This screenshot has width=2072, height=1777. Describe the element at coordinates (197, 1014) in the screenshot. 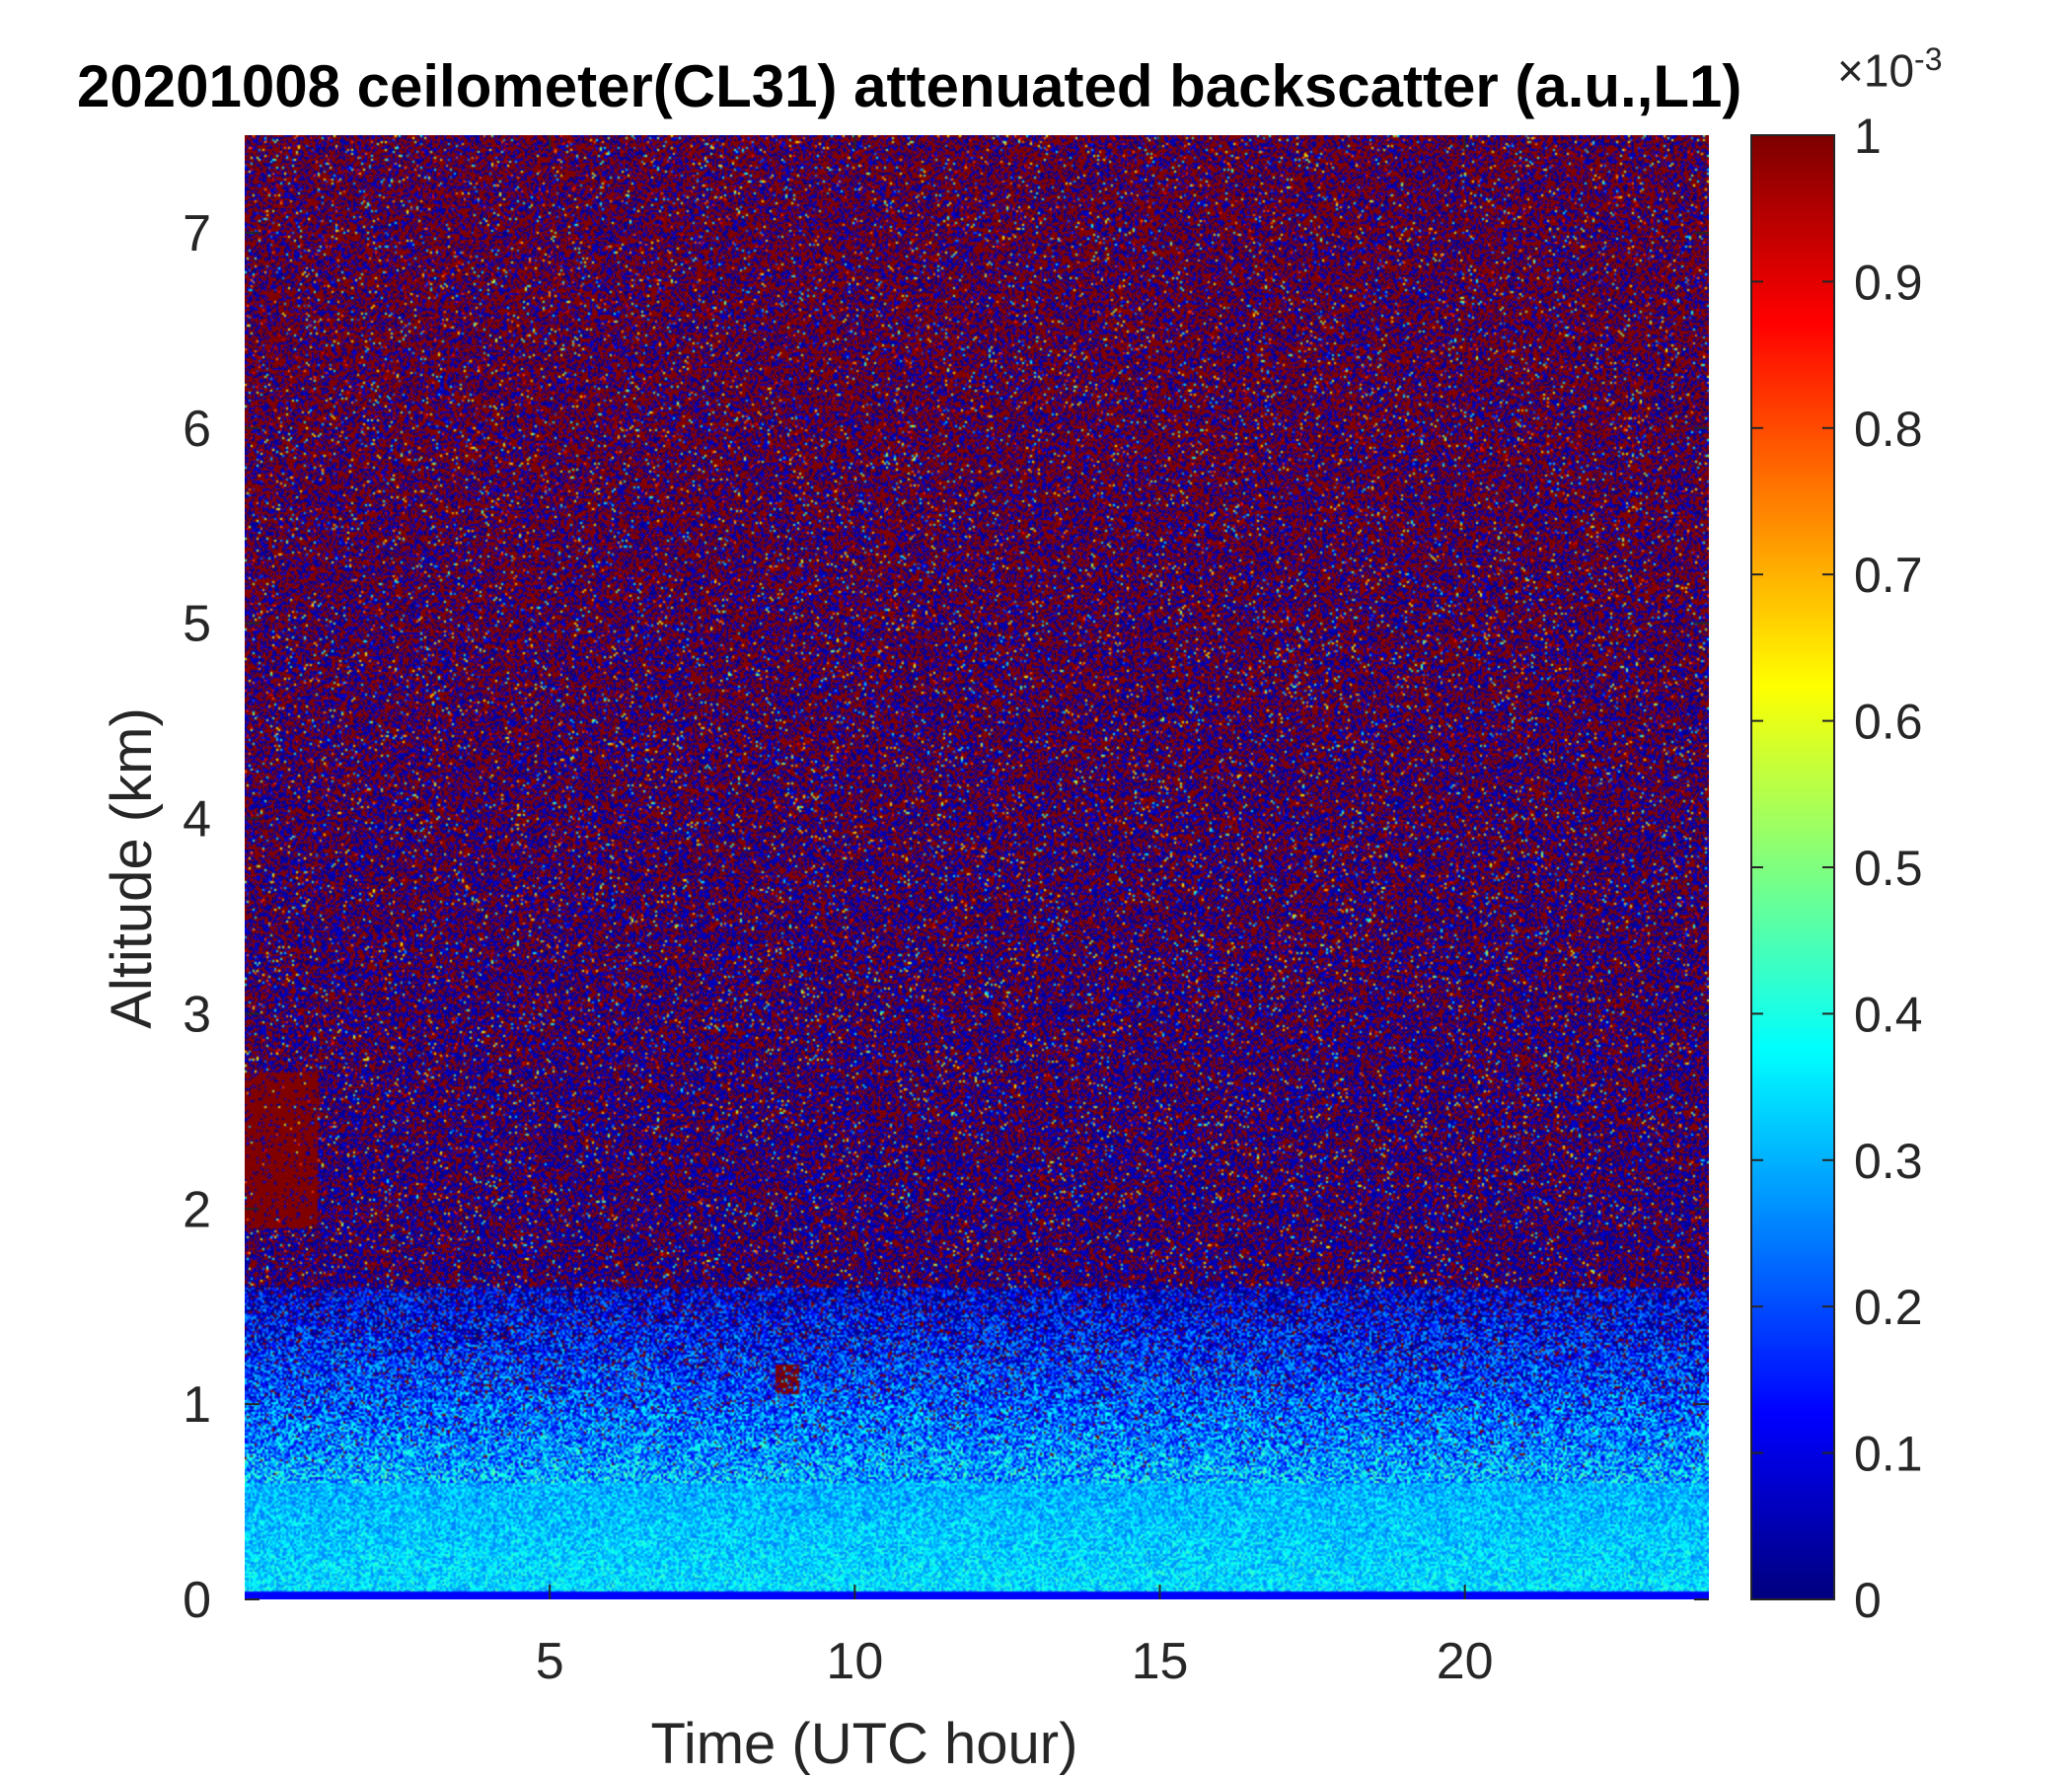

I see `y-tick-label: 3` at that location.